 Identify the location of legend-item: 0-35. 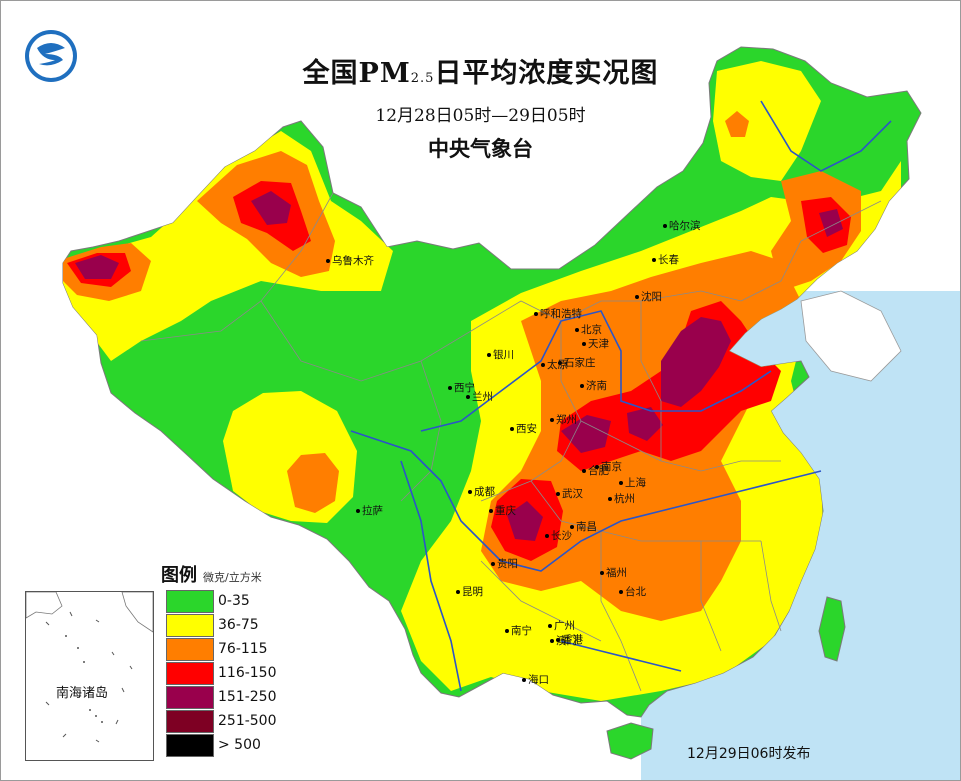
(241, 600).